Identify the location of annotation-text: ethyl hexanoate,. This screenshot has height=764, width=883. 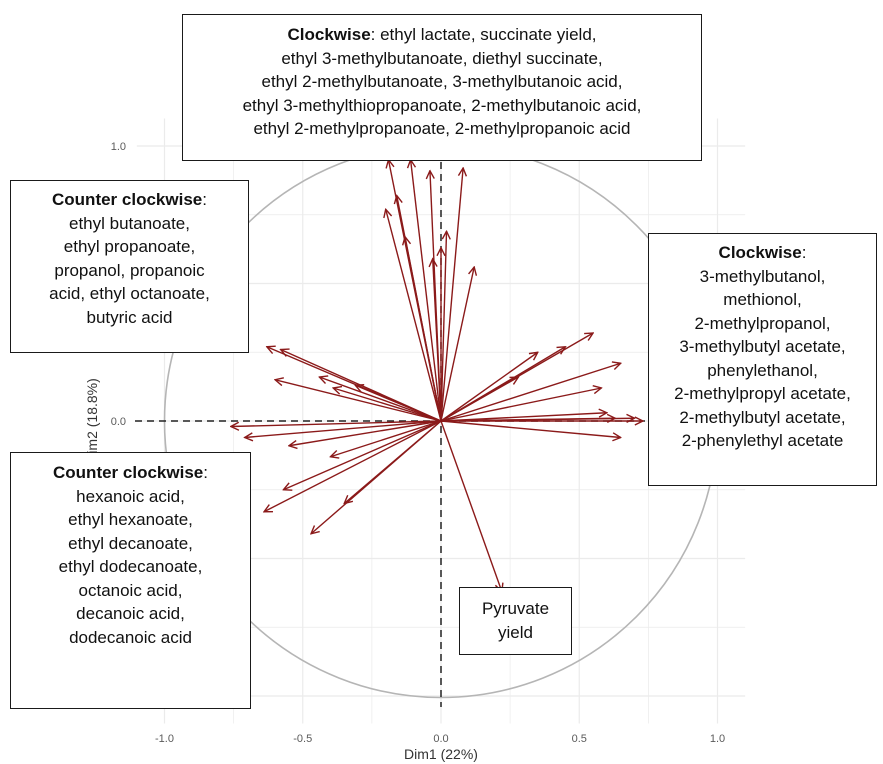
(130, 519).